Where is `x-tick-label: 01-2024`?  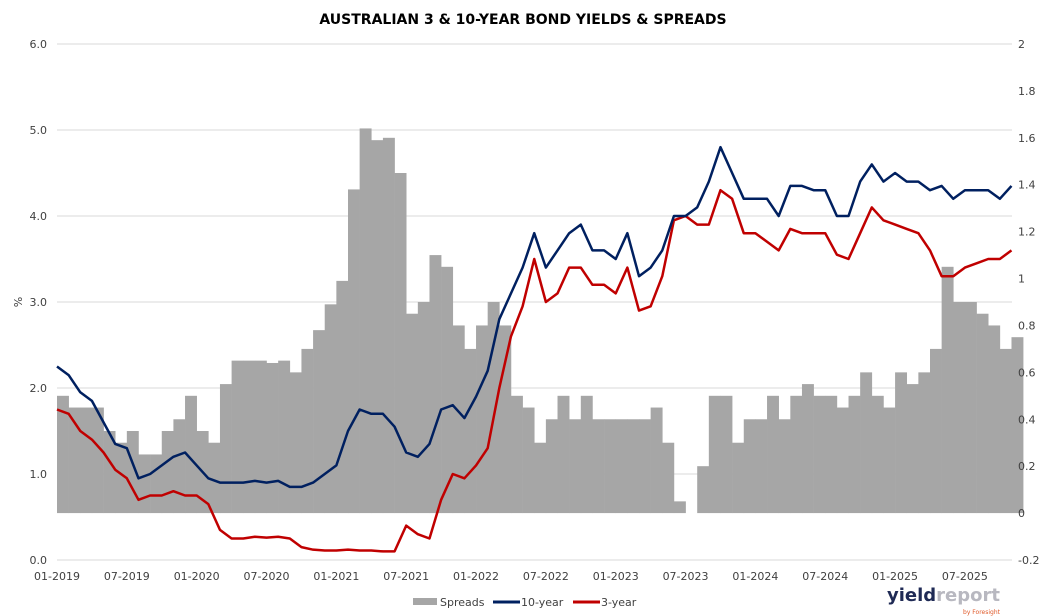 x-tick-label: 01-2024 is located at coordinates (755, 576).